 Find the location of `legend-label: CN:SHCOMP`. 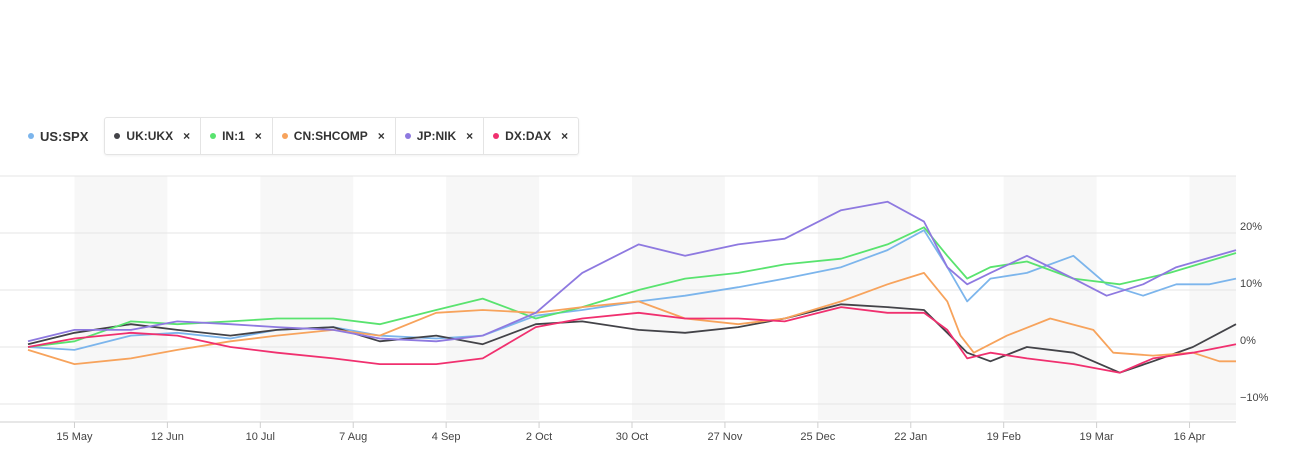

legend-label: CN:SHCOMP is located at coordinates (330, 136).